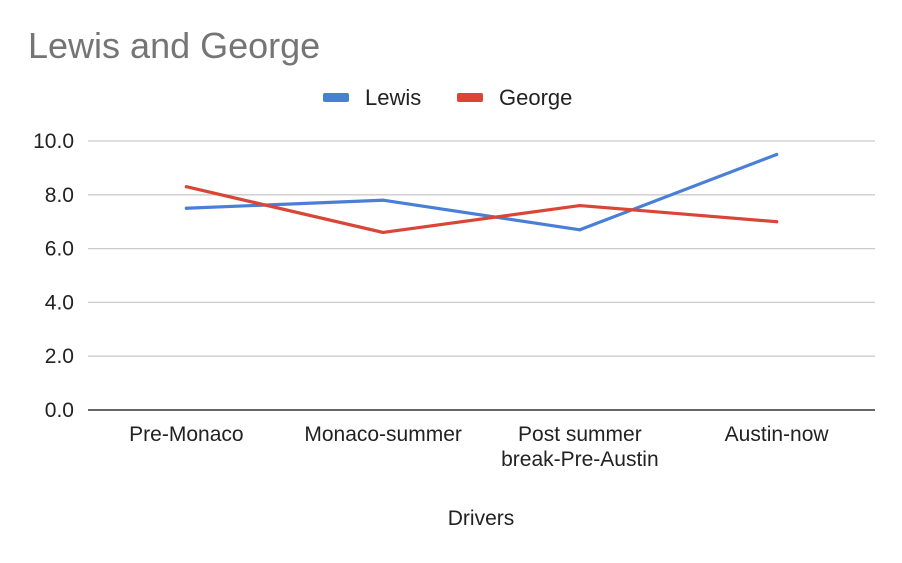  I want to click on y-tick-label: 10.0, so click(53, 141).